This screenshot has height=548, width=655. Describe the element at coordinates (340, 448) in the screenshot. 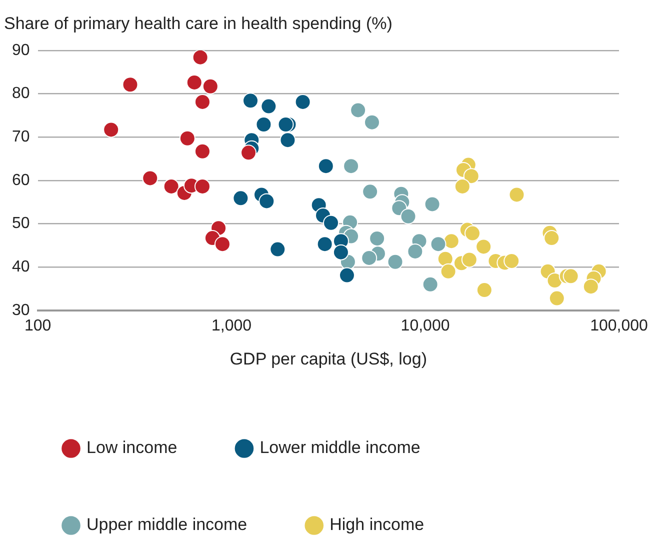

I see `legend-label: Lower middle income` at that location.